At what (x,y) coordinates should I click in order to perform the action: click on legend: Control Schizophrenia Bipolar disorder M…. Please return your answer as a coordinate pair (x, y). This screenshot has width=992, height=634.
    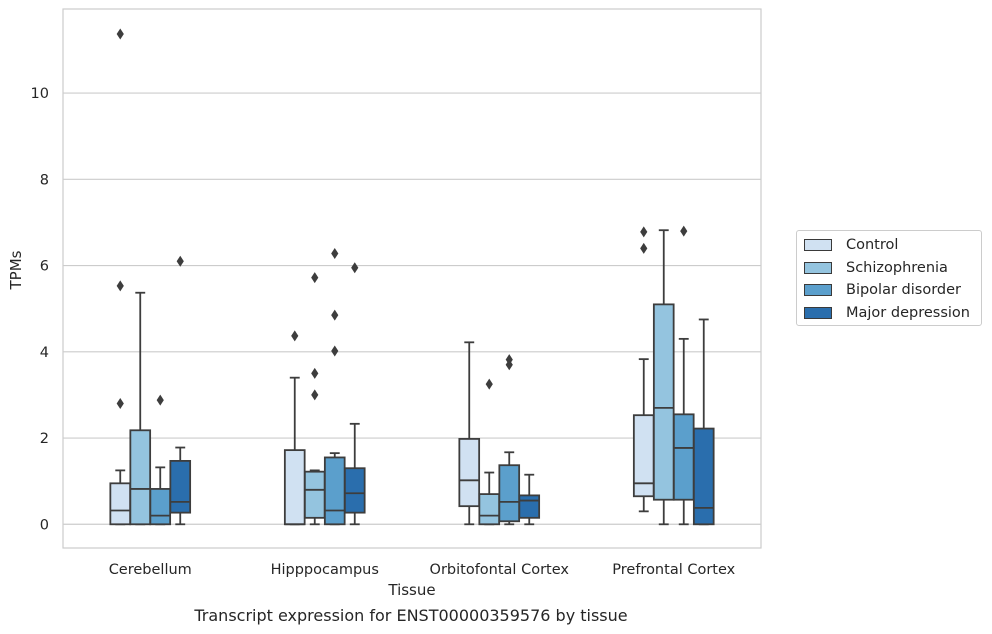
    Looking at the image, I should click on (889, 278).